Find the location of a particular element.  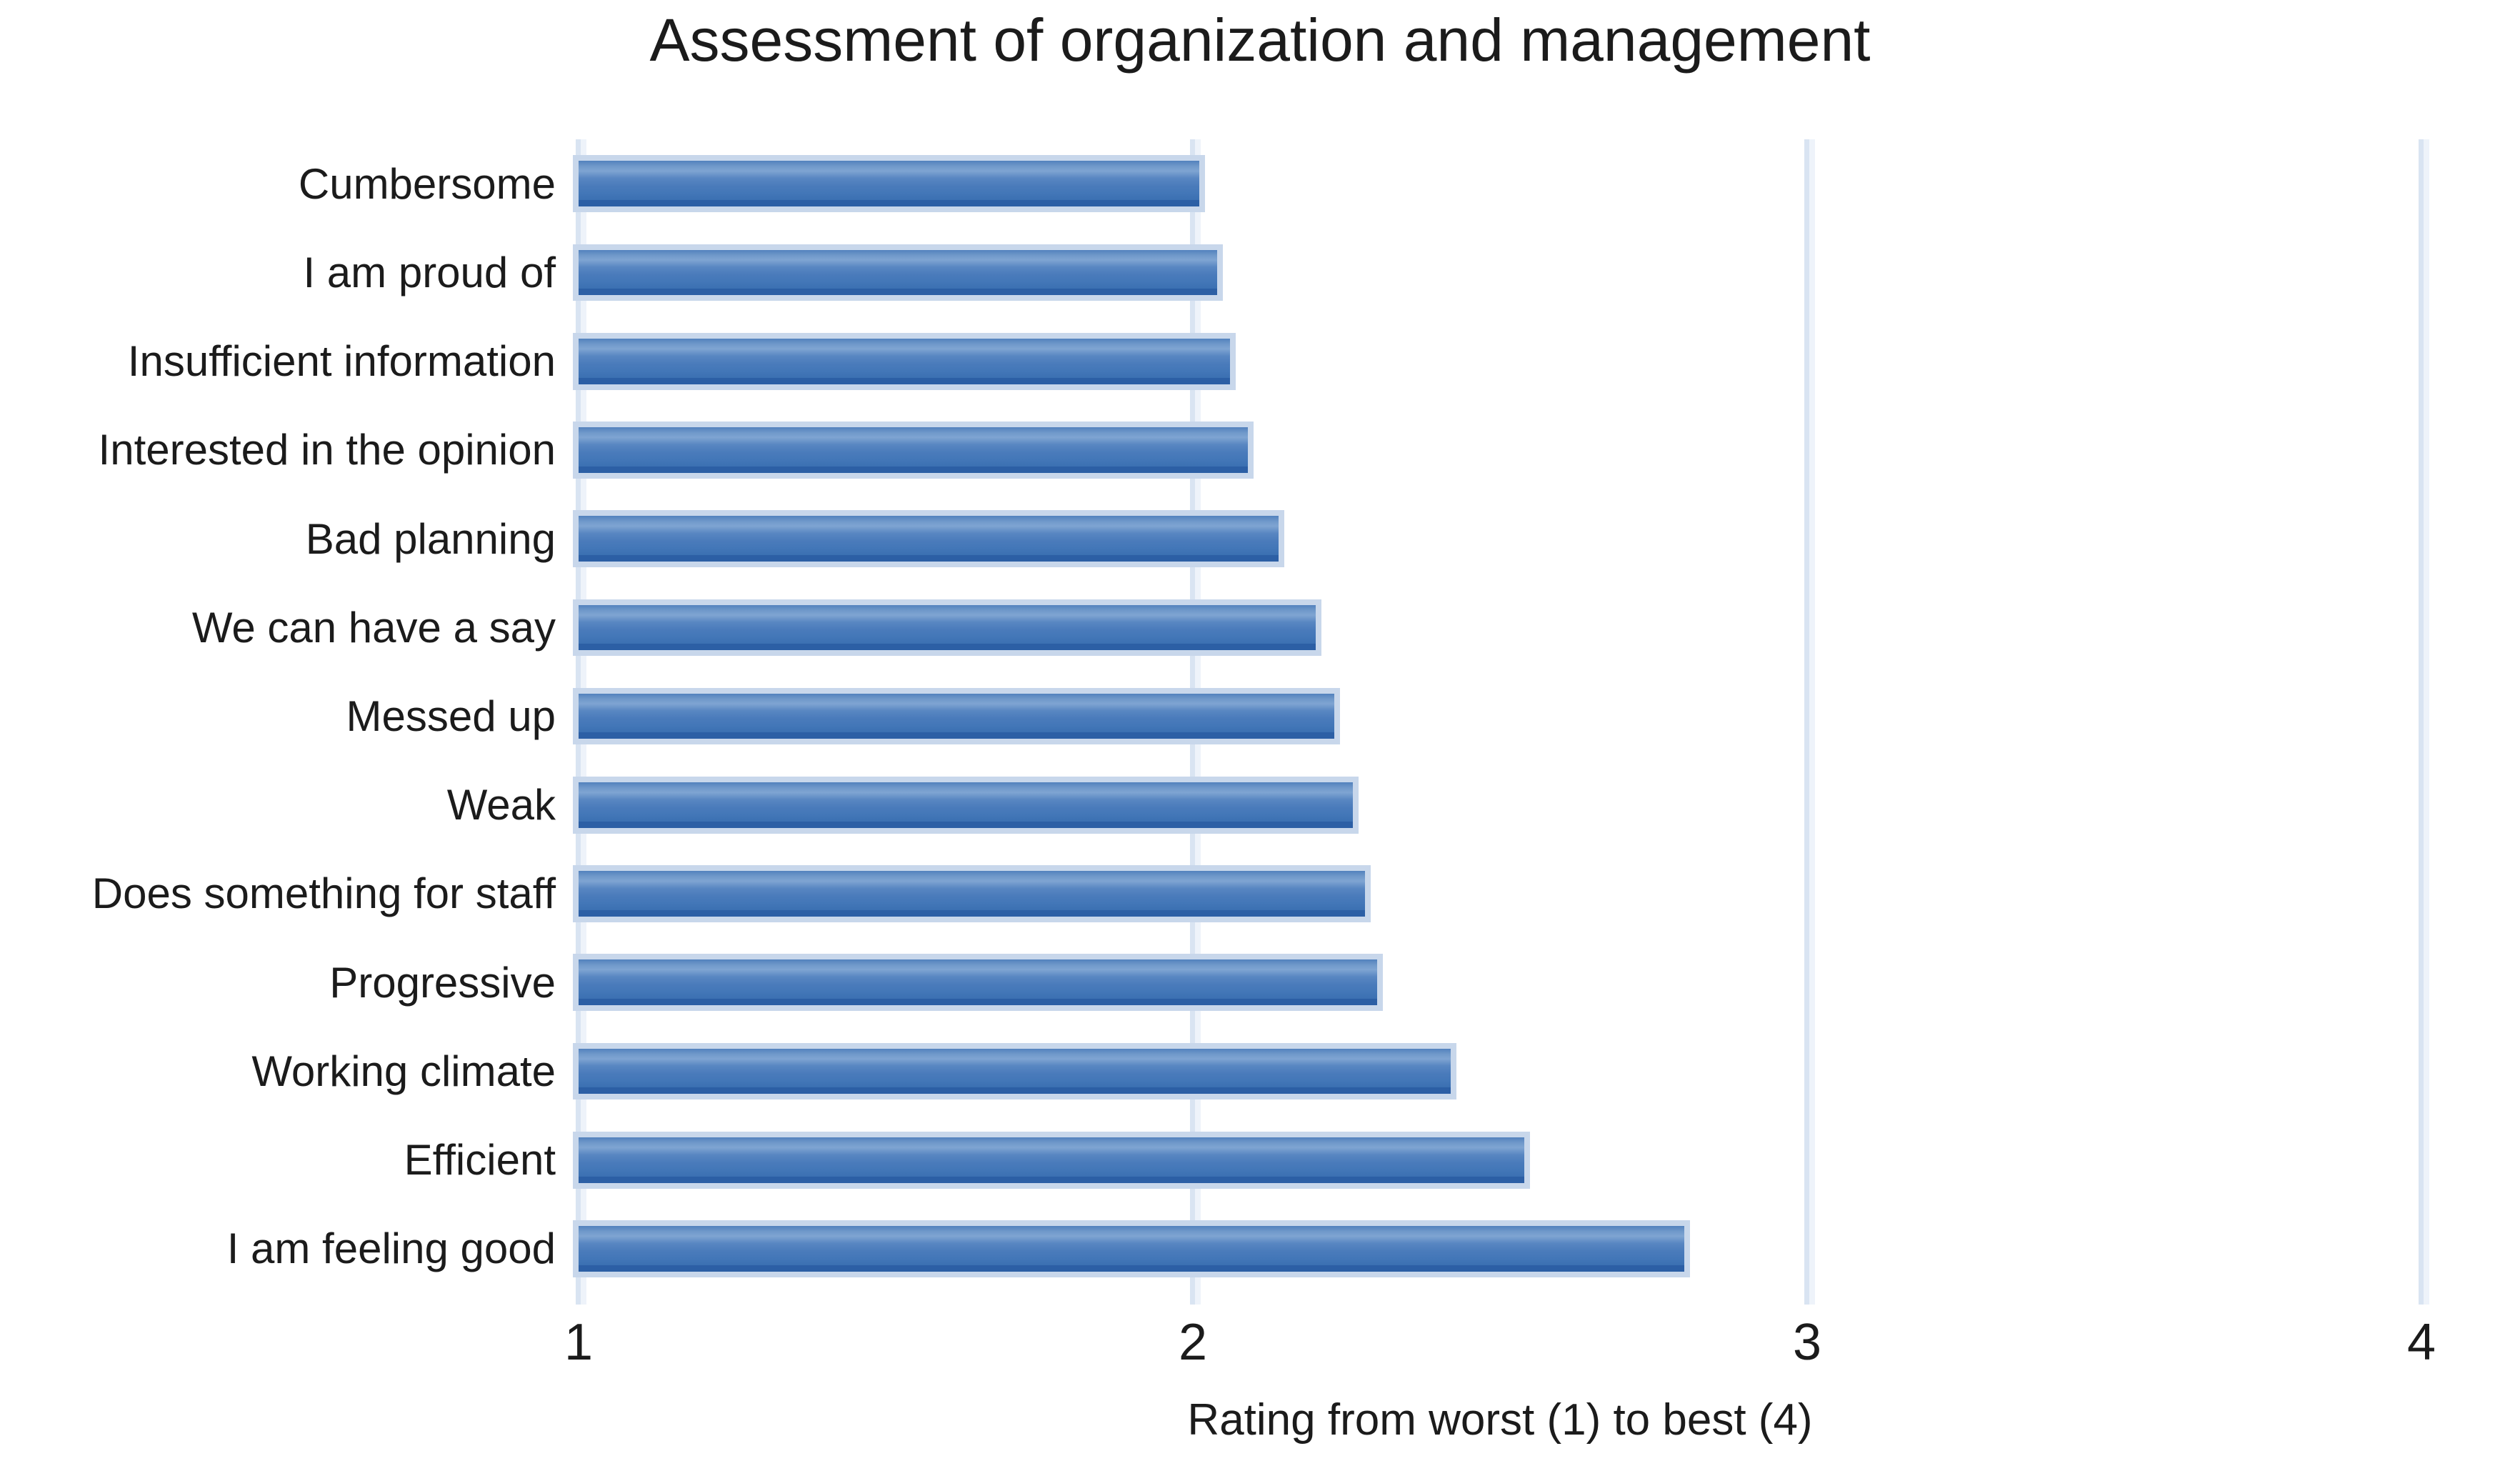

category-label-i-am-proud-of: I am proud of is located at coordinates (429, 272).